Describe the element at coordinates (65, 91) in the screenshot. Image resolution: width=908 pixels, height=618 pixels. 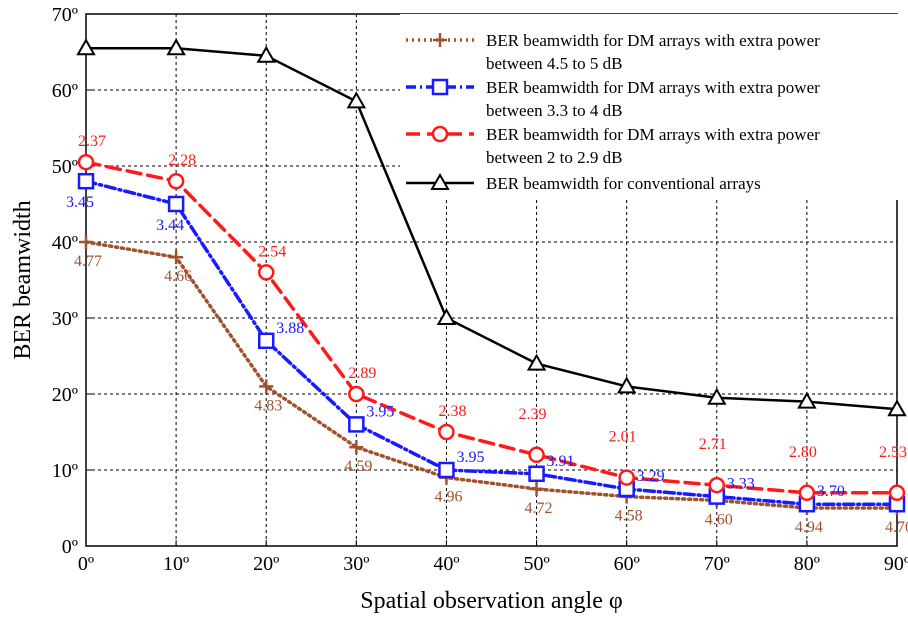
I see `y-tick-label: 60º` at that location.